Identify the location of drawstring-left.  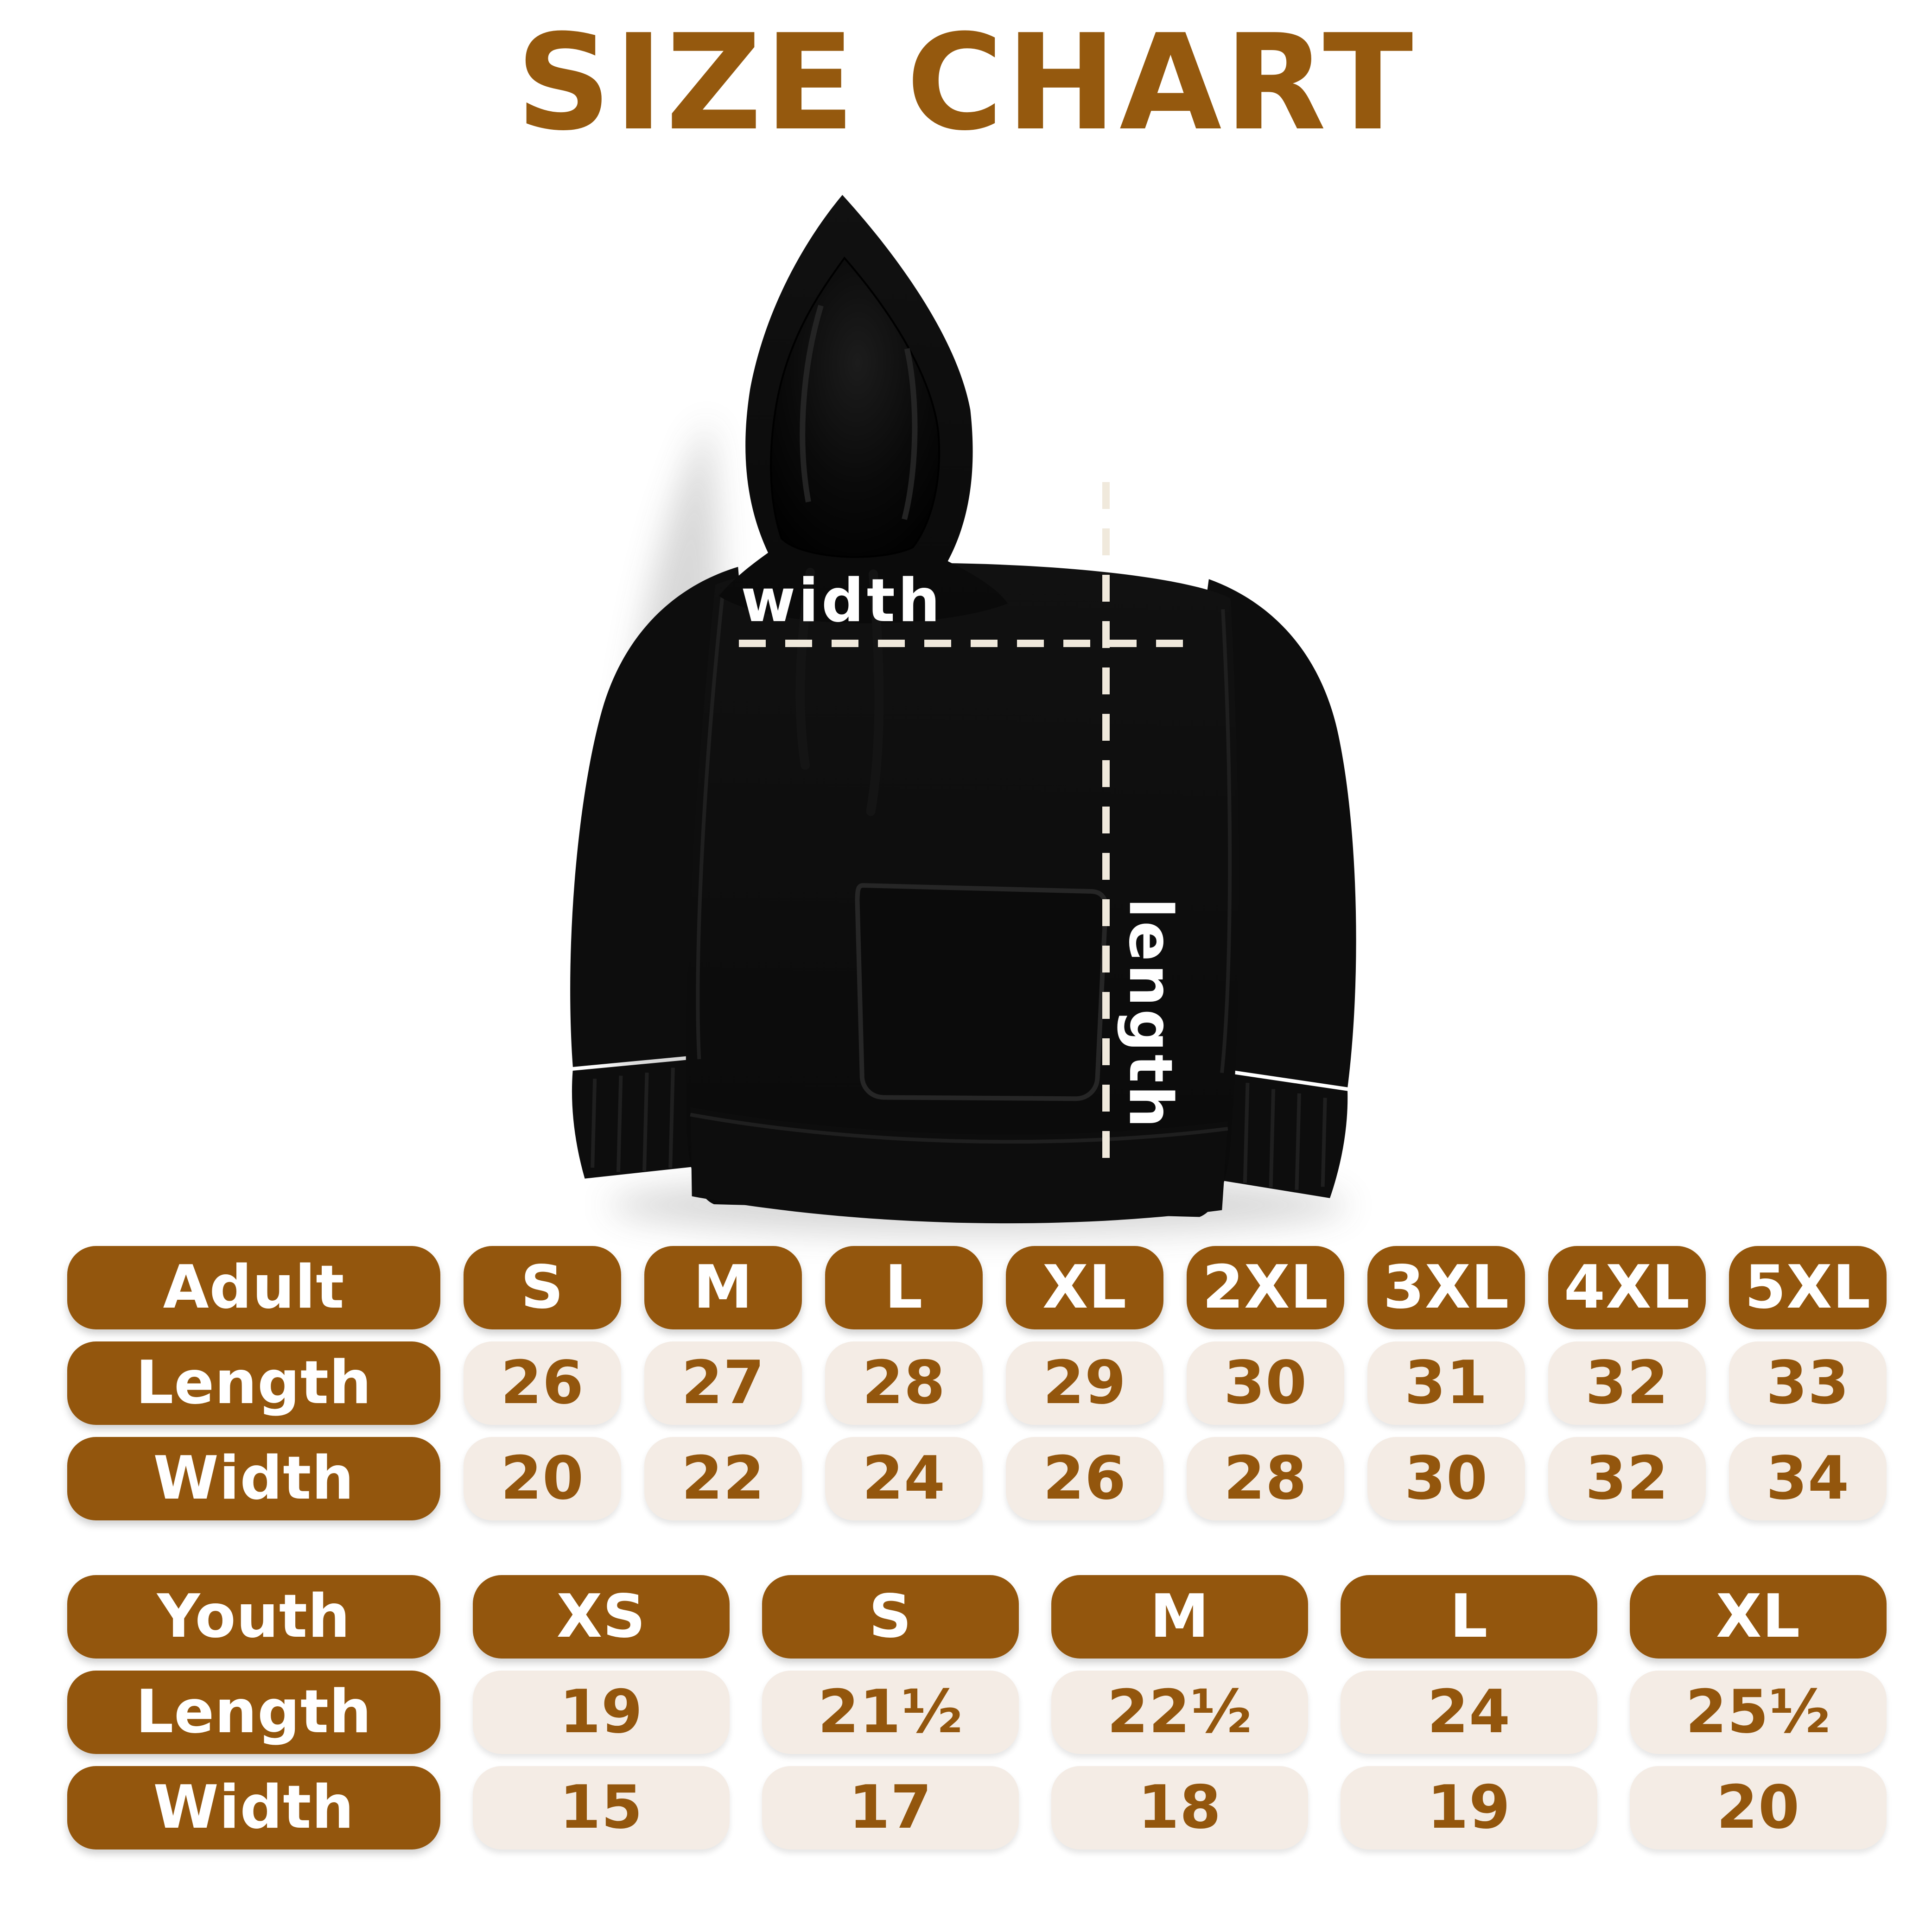
(805, 668).